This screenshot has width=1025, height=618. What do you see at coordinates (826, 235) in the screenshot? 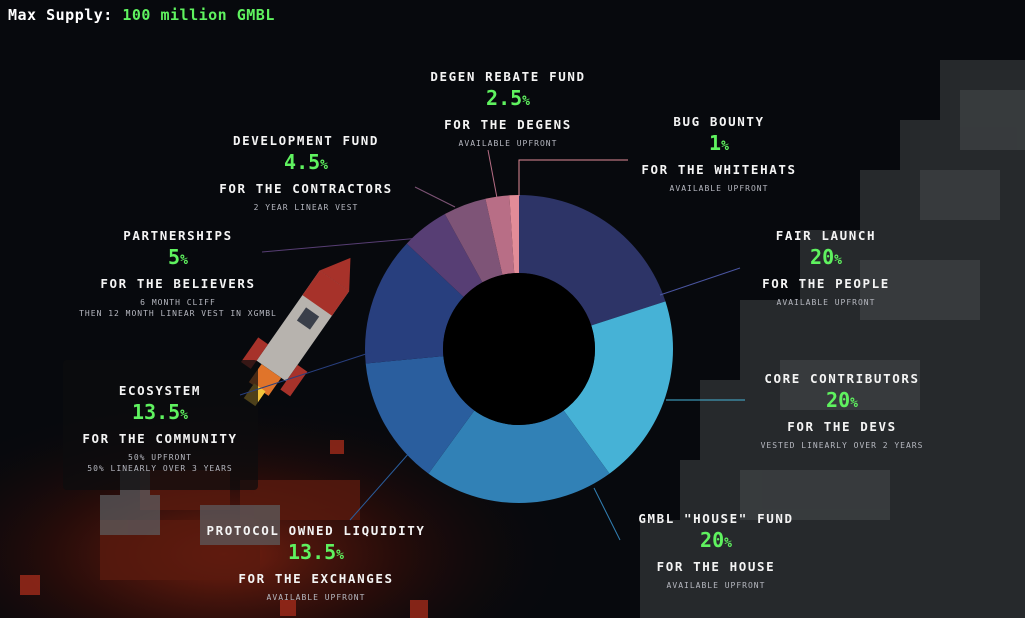
I see `allocation-name: FAIR LAUNCH` at bounding box center [826, 235].